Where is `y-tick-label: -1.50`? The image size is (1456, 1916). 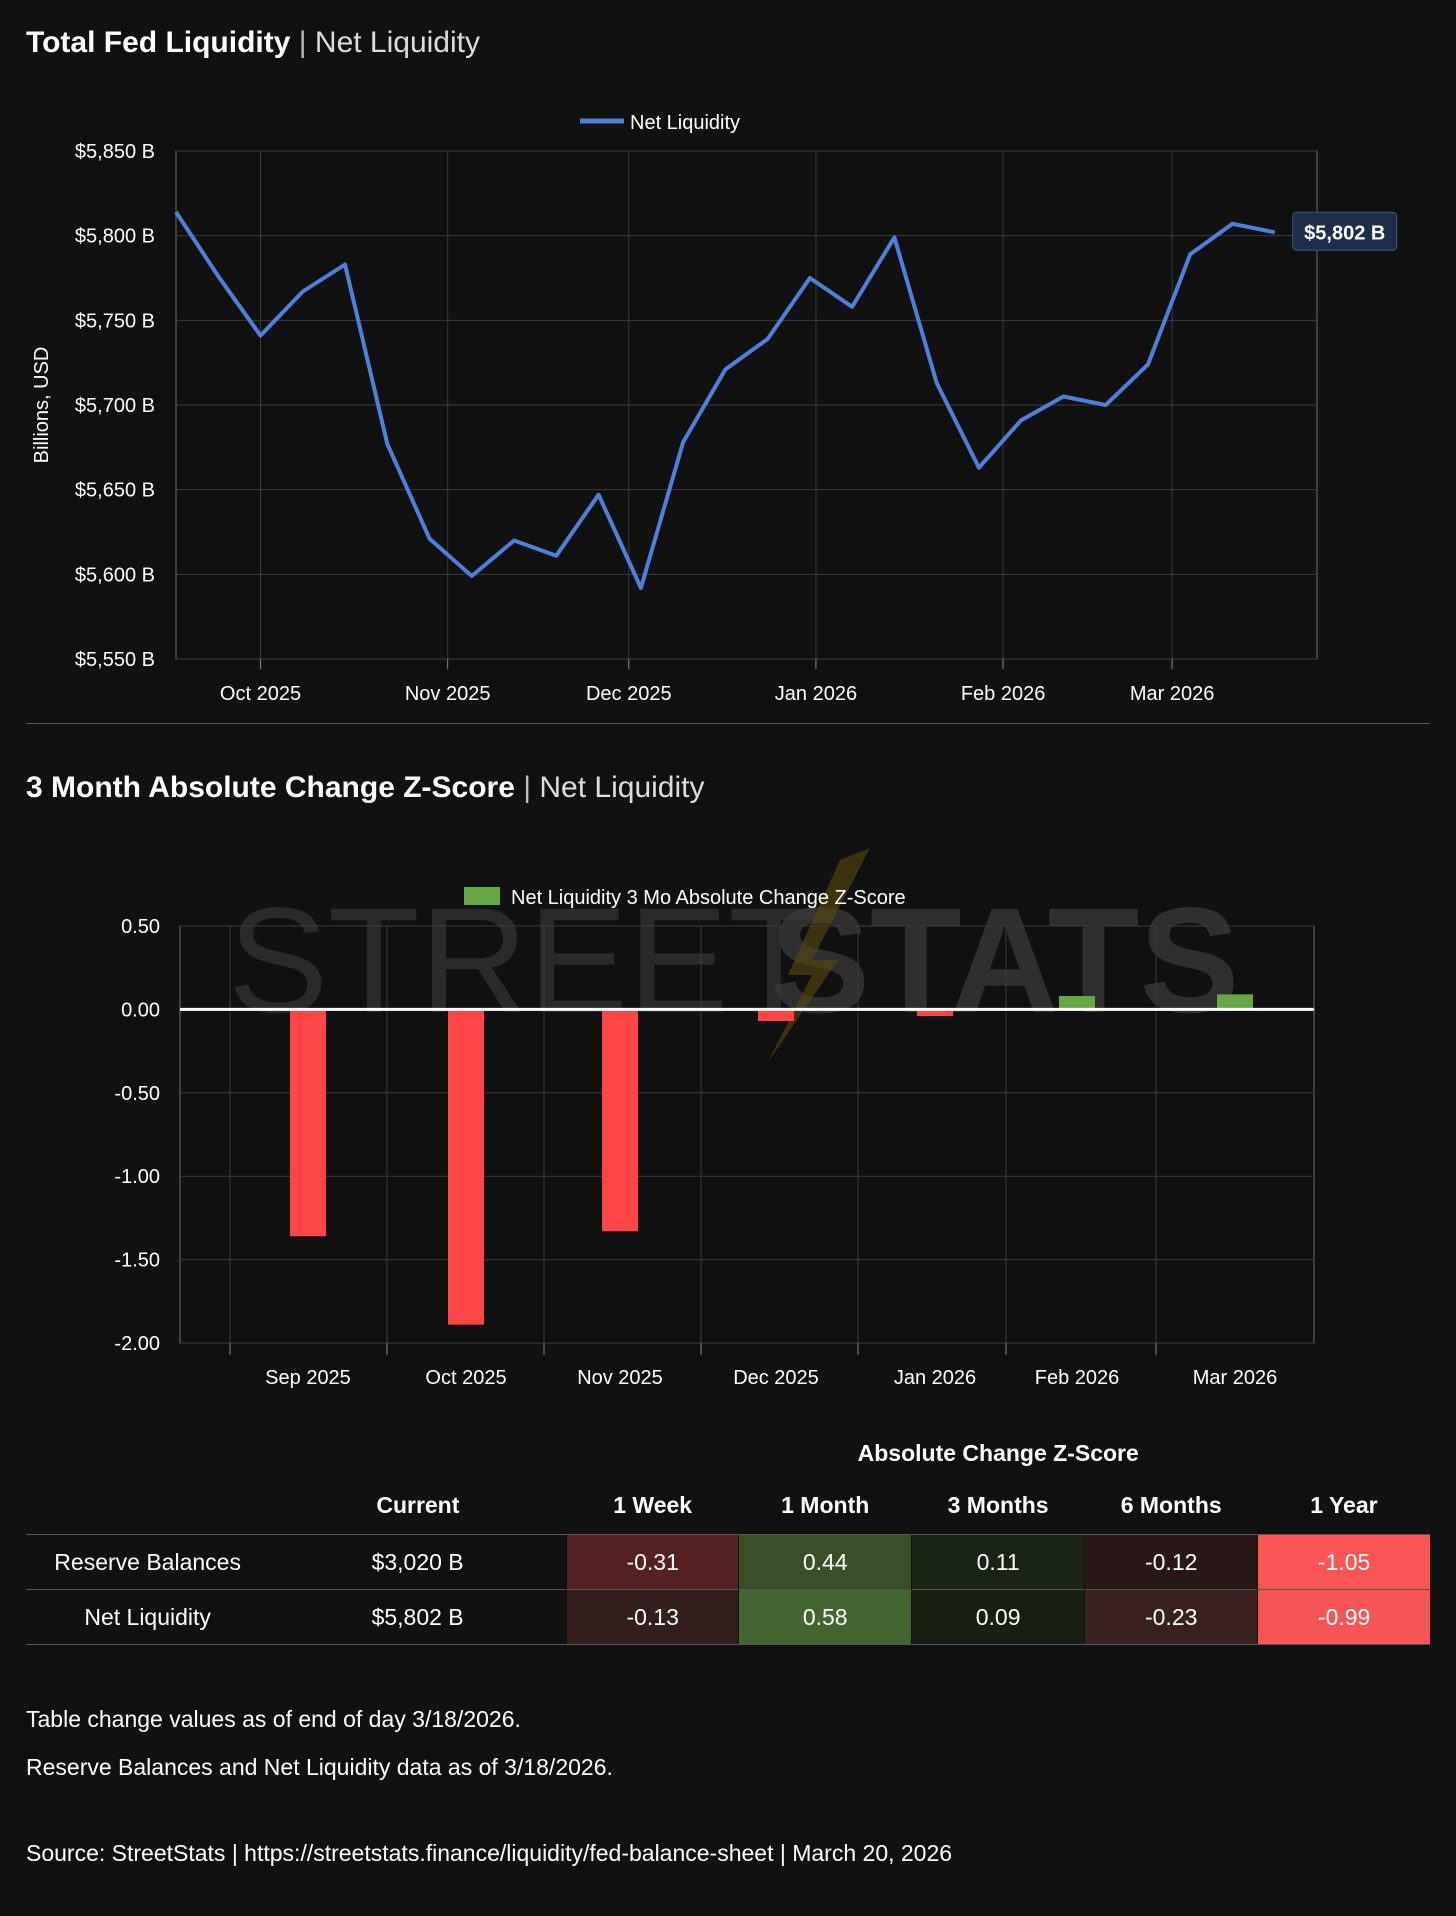
y-tick-label: -1.50 is located at coordinates (137, 1261).